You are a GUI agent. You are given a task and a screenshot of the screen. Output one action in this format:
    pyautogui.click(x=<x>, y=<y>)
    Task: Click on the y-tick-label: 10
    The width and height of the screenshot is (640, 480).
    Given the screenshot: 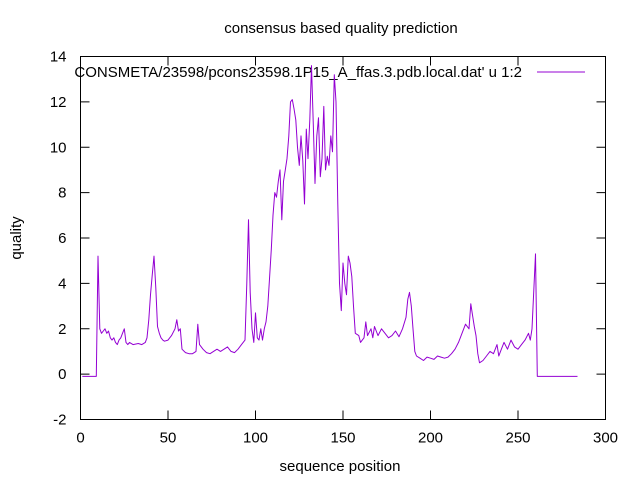 What is the action you would take?
    pyautogui.click(x=58, y=147)
    